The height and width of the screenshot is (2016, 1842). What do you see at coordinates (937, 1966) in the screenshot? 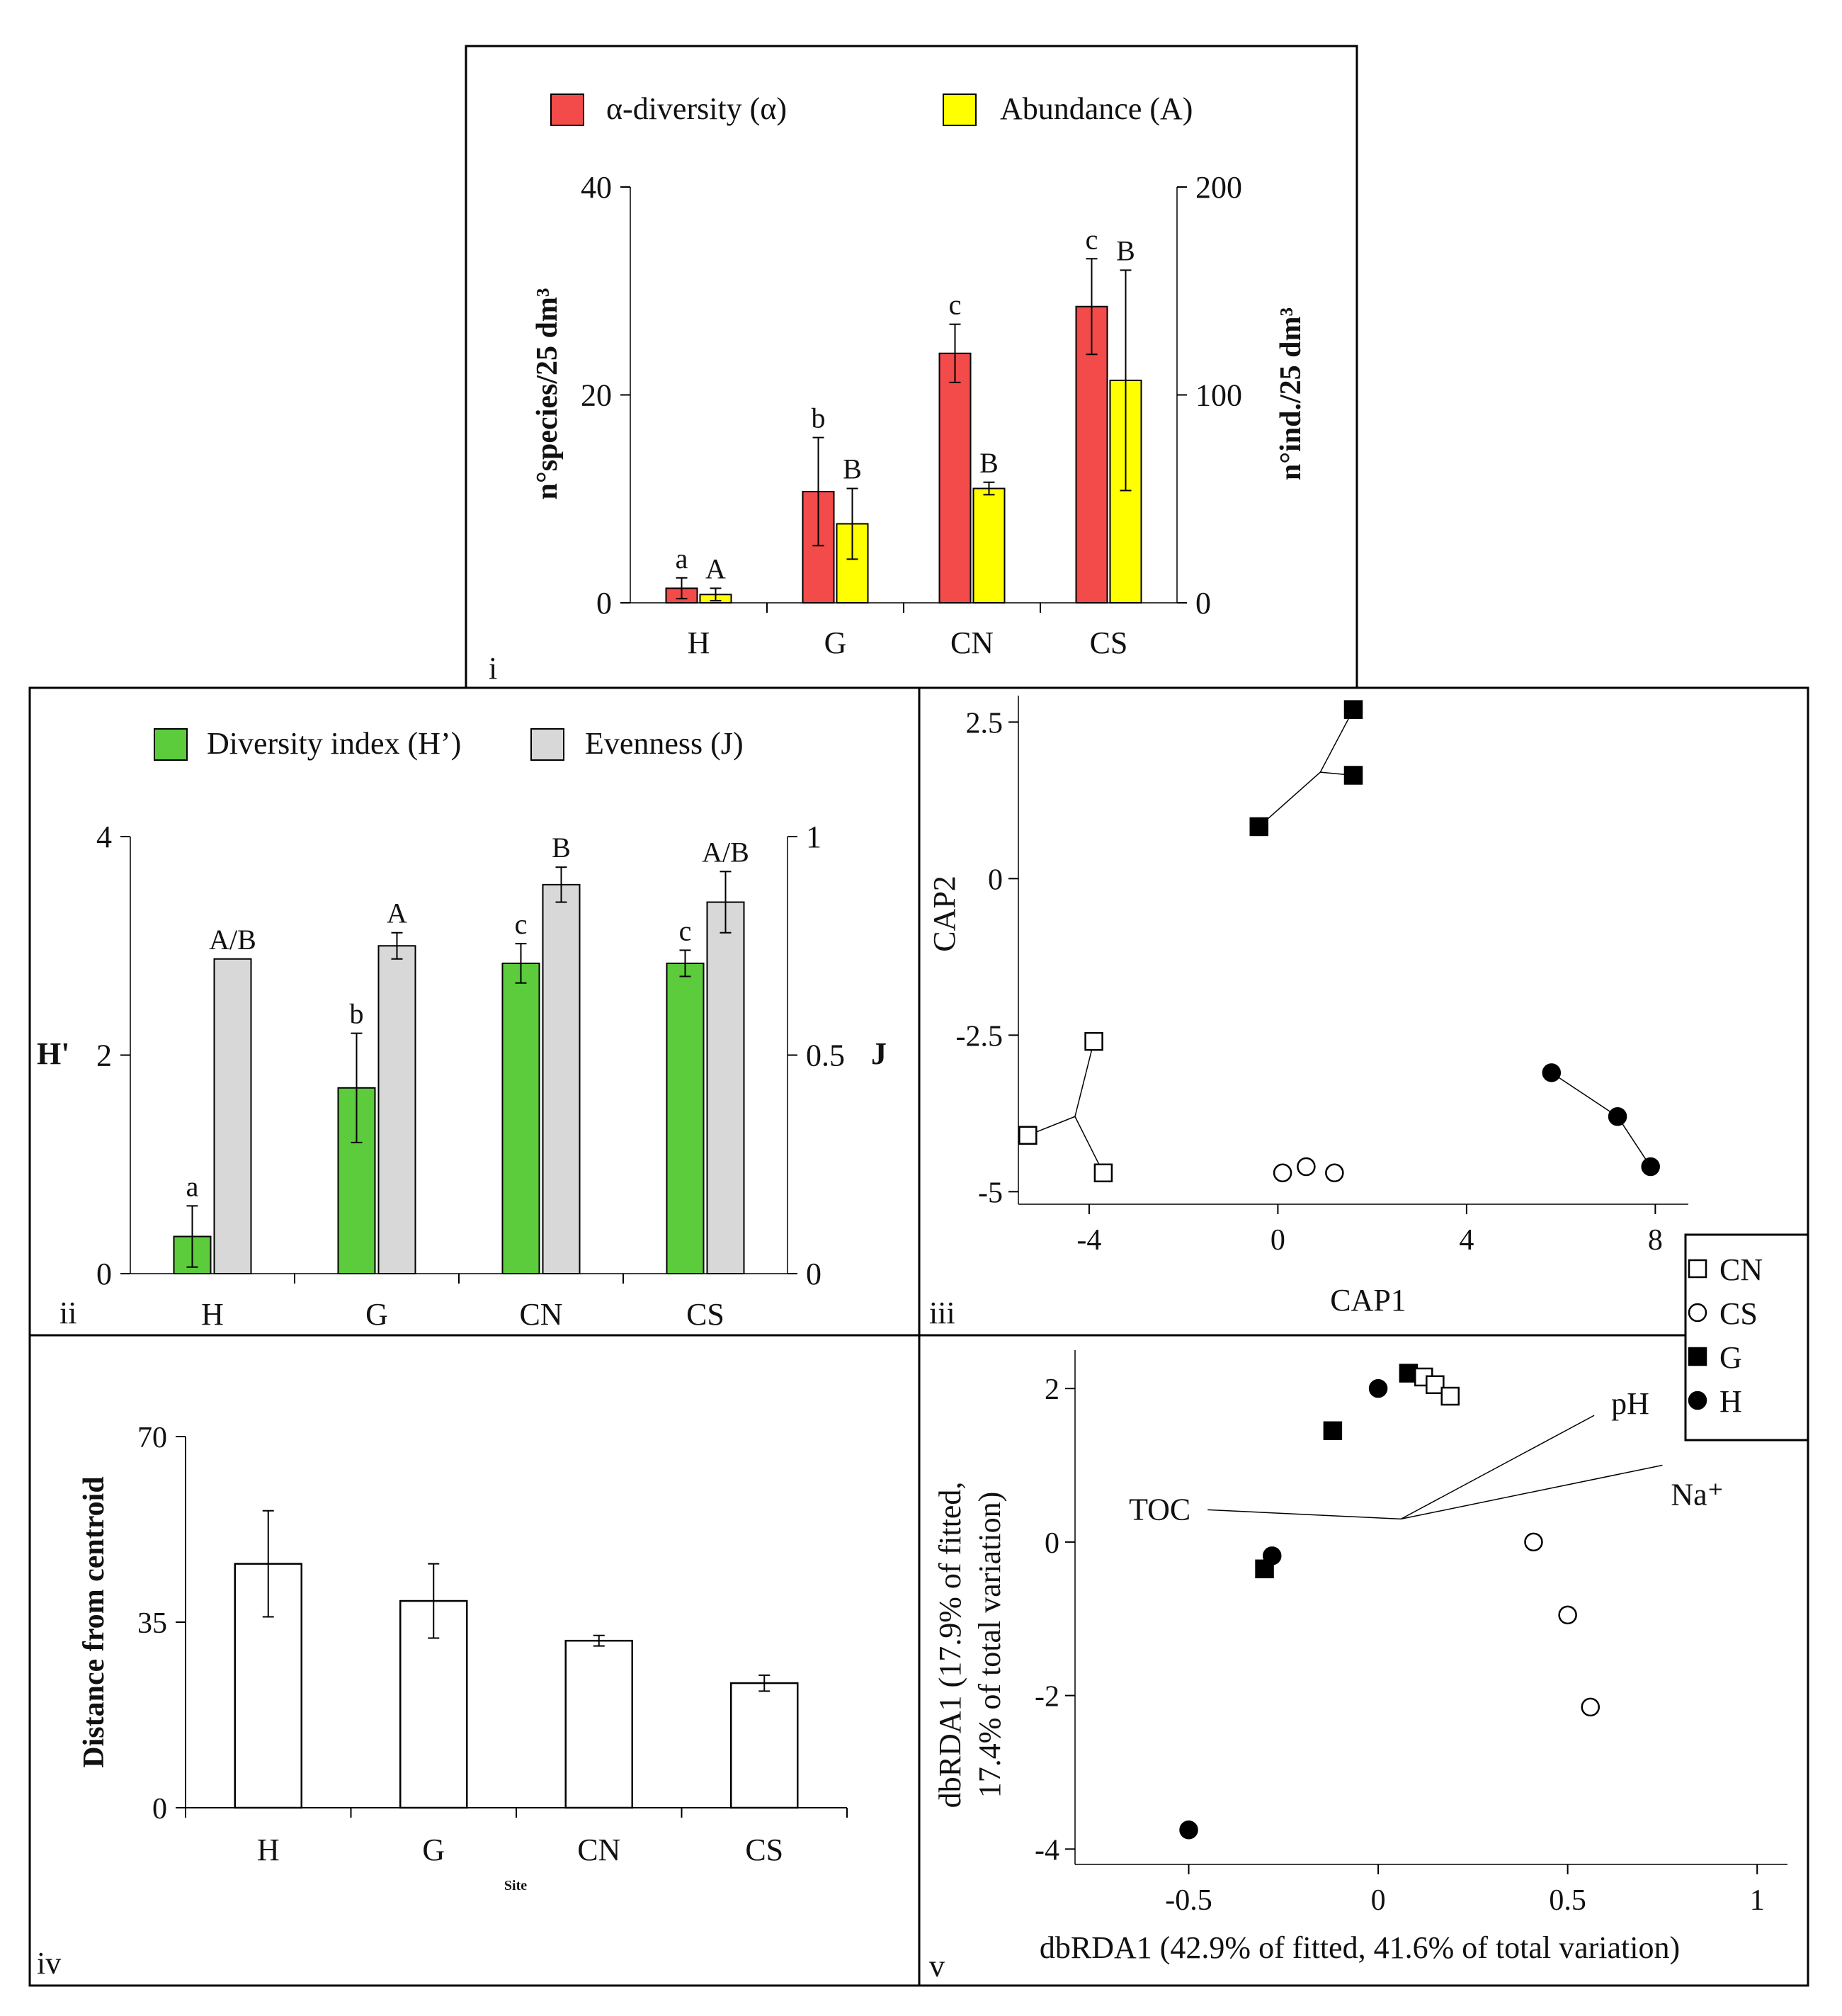
I see `panel-v-label: v` at bounding box center [937, 1966].